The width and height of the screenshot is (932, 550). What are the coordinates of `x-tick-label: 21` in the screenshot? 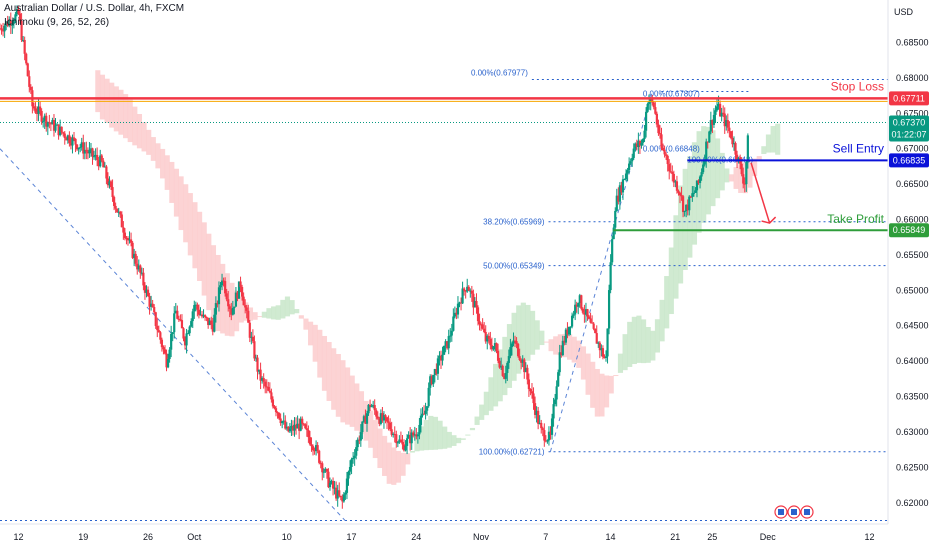 It's located at (675, 537).